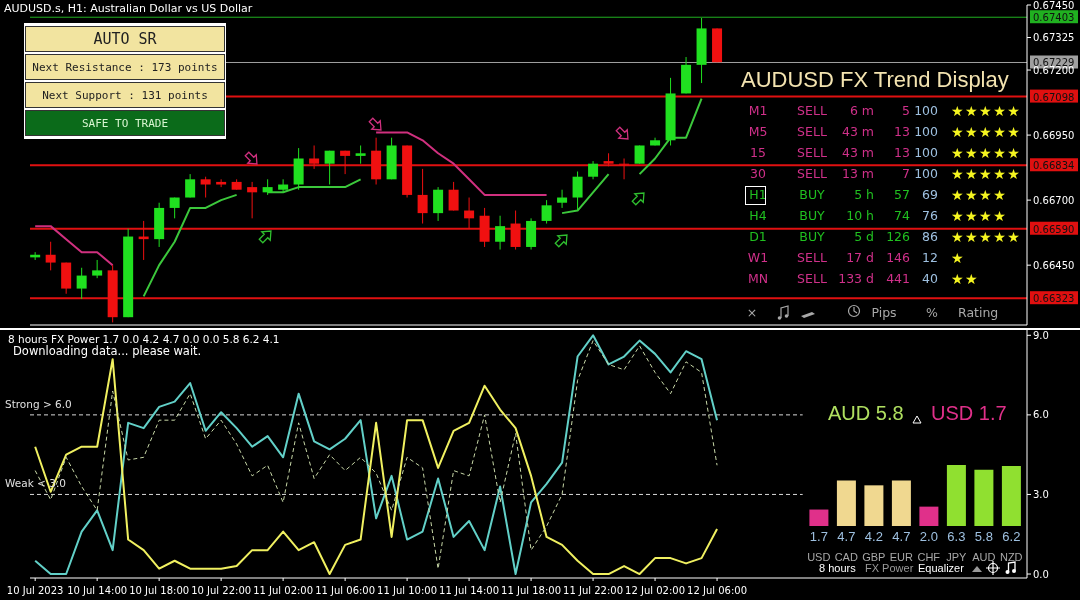 The height and width of the screenshot is (600, 1080). Describe the element at coordinates (959, 258) in the screenshot. I see `annotation: ★` at that location.